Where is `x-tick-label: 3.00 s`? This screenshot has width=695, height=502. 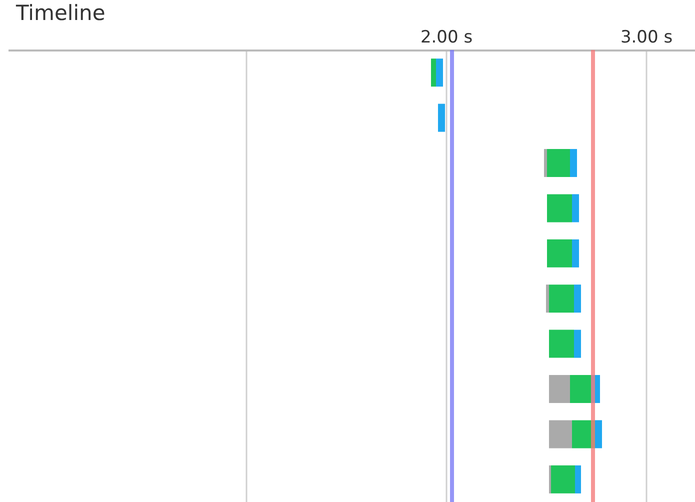
x-tick-label: 3.00 s is located at coordinates (646, 38).